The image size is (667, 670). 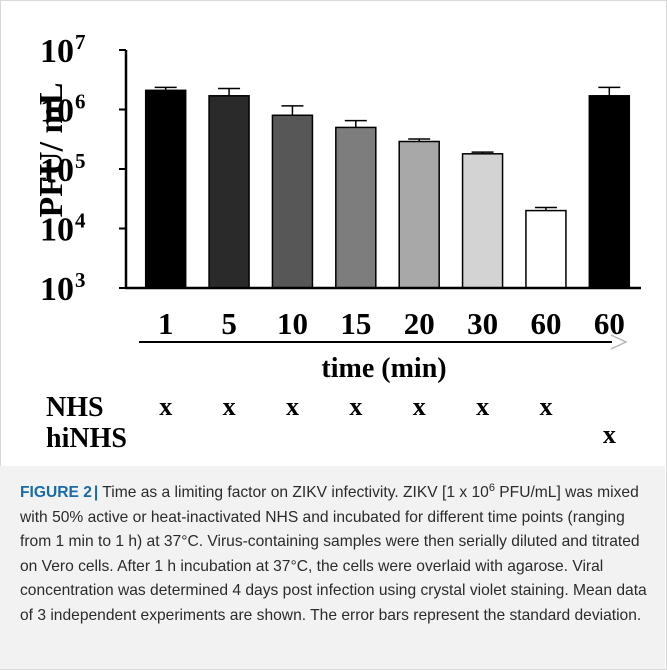 I want to click on x-tick-label: 5, so click(x=229, y=323).